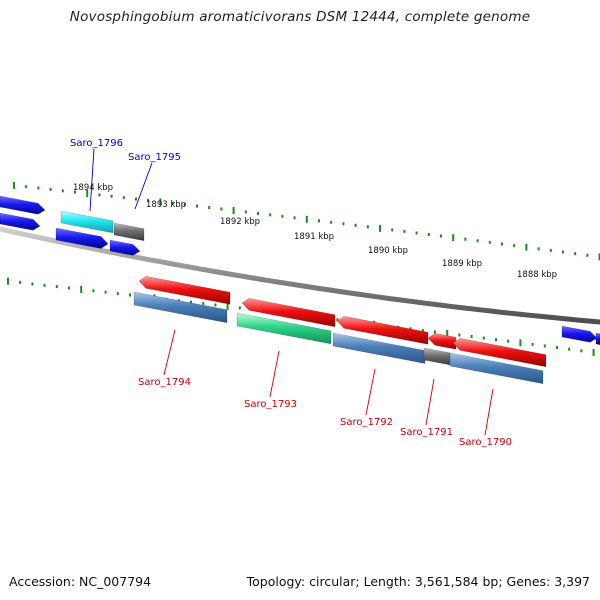  What do you see at coordinates (164, 382) in the screenshot?
I see `gene-label-saro-1794: Saro_1794` at bounding box center [164, 382].